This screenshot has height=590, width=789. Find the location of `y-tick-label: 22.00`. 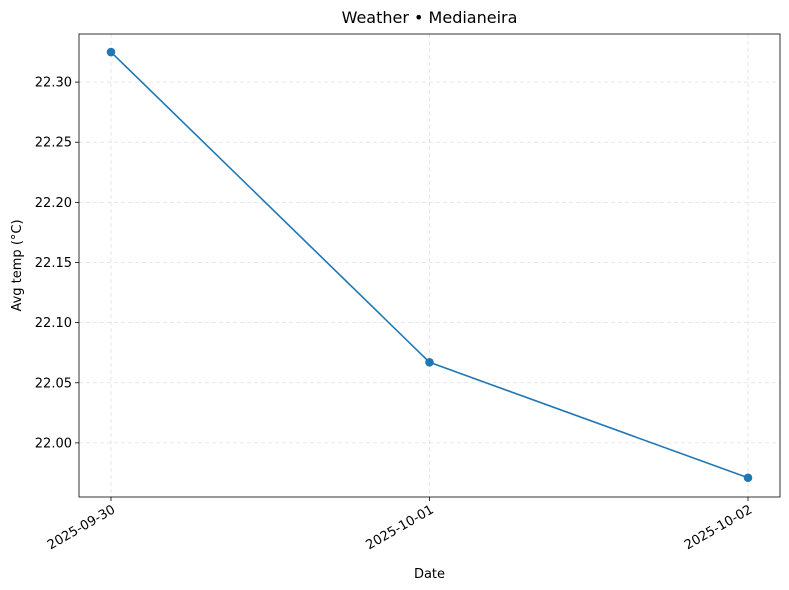

y-tick-label: 22.00 is located at coordinates (53, 443).